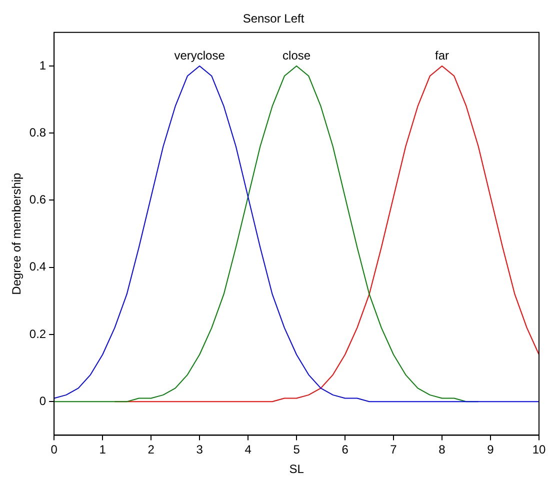 The height and width of the screenshot is (487, 557). Describe the element at coordinates (345, 449) in the screenshot. I see `x-tick-label: 6` at that location.